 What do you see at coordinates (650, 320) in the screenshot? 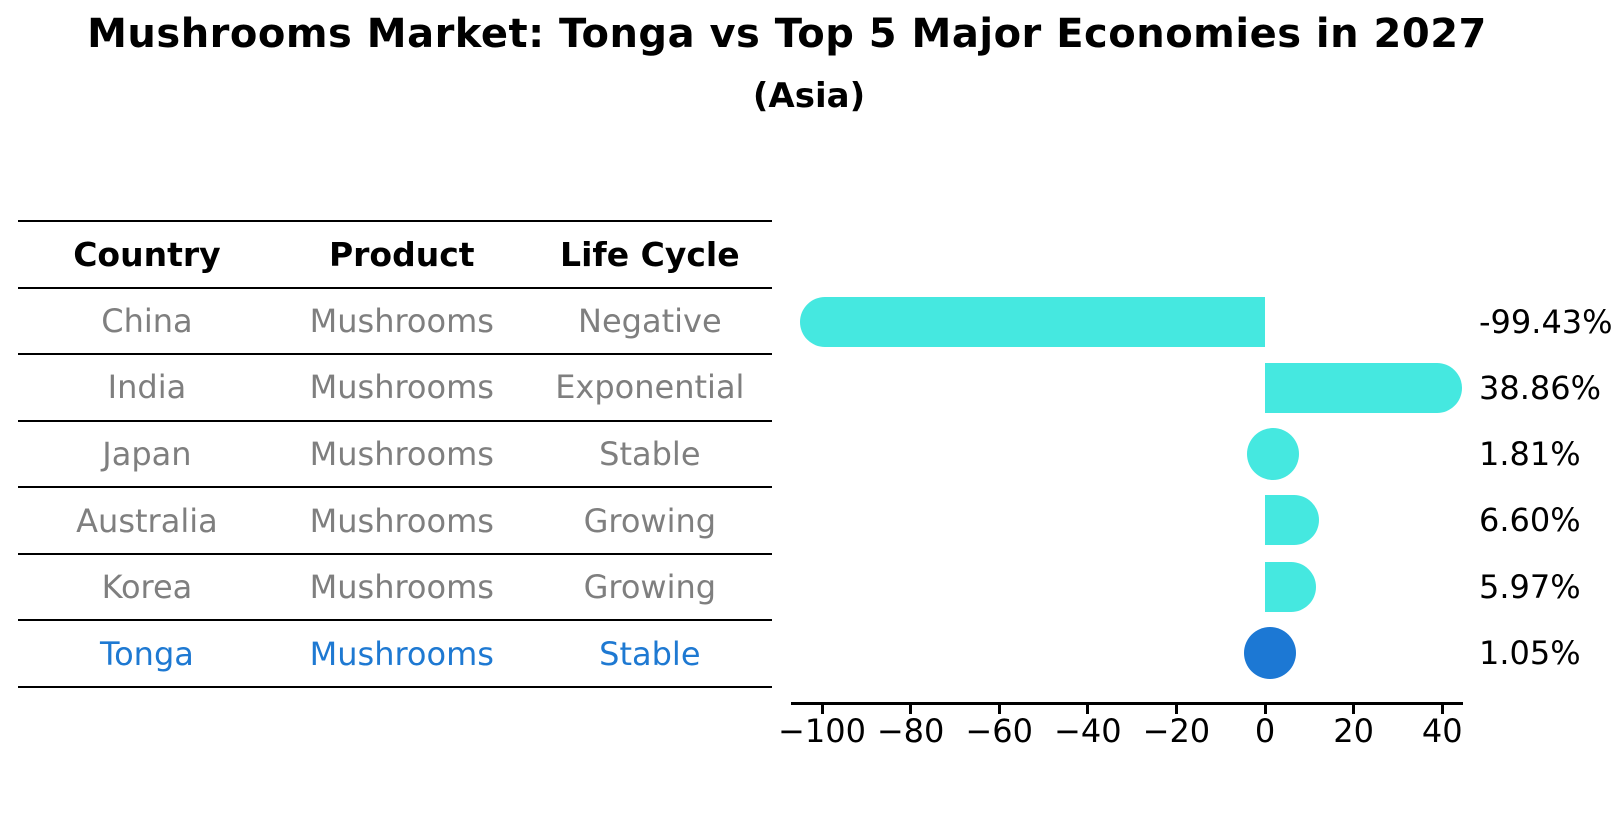
I see `lifecycle-cell: Negative` at bounding box center [650, 320].